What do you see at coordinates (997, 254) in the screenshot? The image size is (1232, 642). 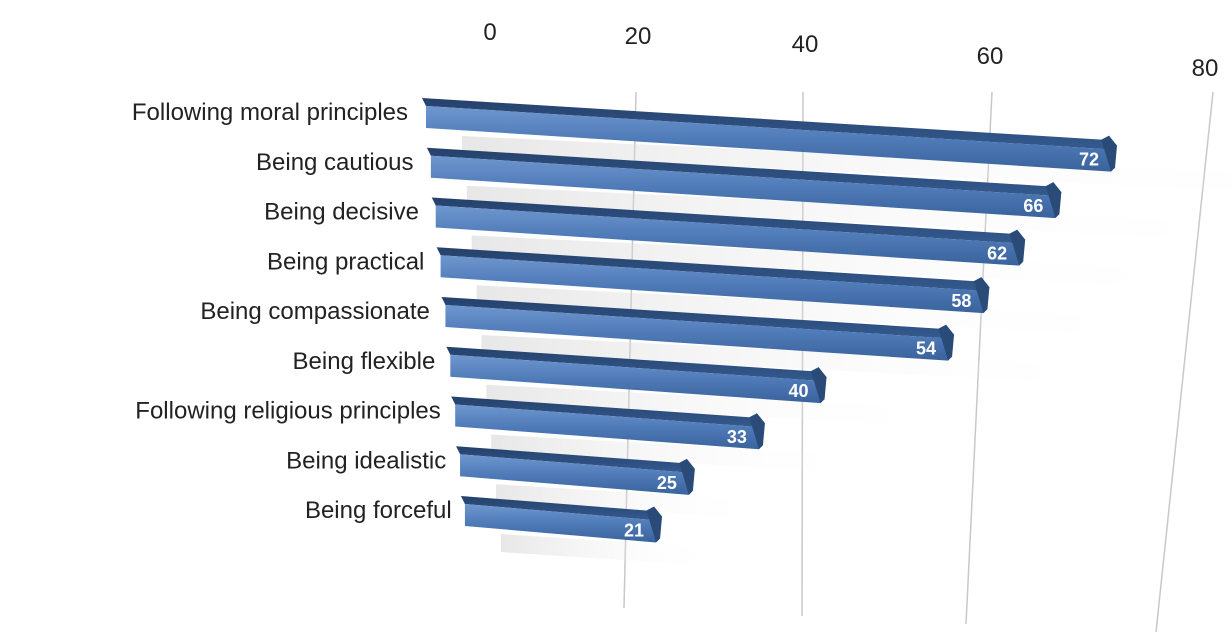 I see `bar-value-label: 62` at bounding box center [997, 254].